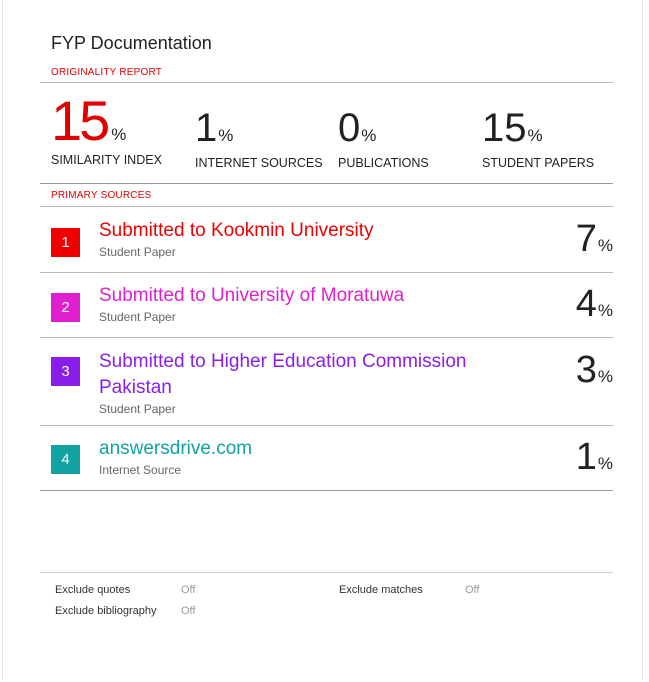 This screenshot has height=682, width=649. I want to click on internet-sources-caption: INTERNET SOURCES, so click(259, 163).